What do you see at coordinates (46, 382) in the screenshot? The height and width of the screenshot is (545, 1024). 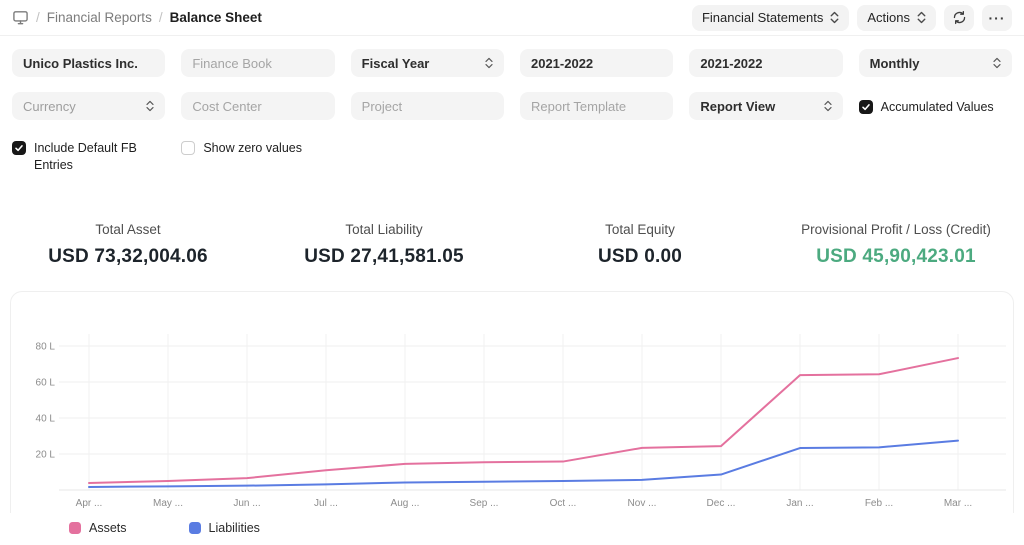 I see `svg-text: 60 L` at bounding box center [46, 382].